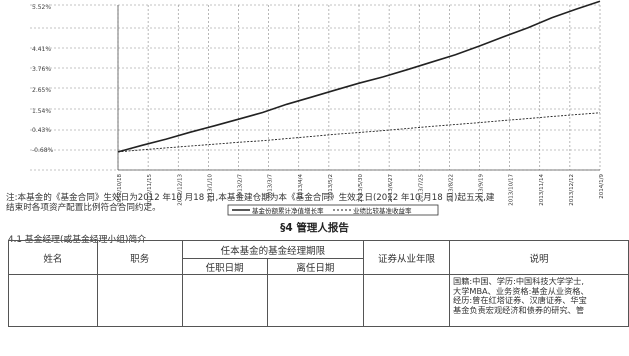 This screenshot has height=356, width=629. I want to click on y-tick-label: 3.76%, so click(41, 69).